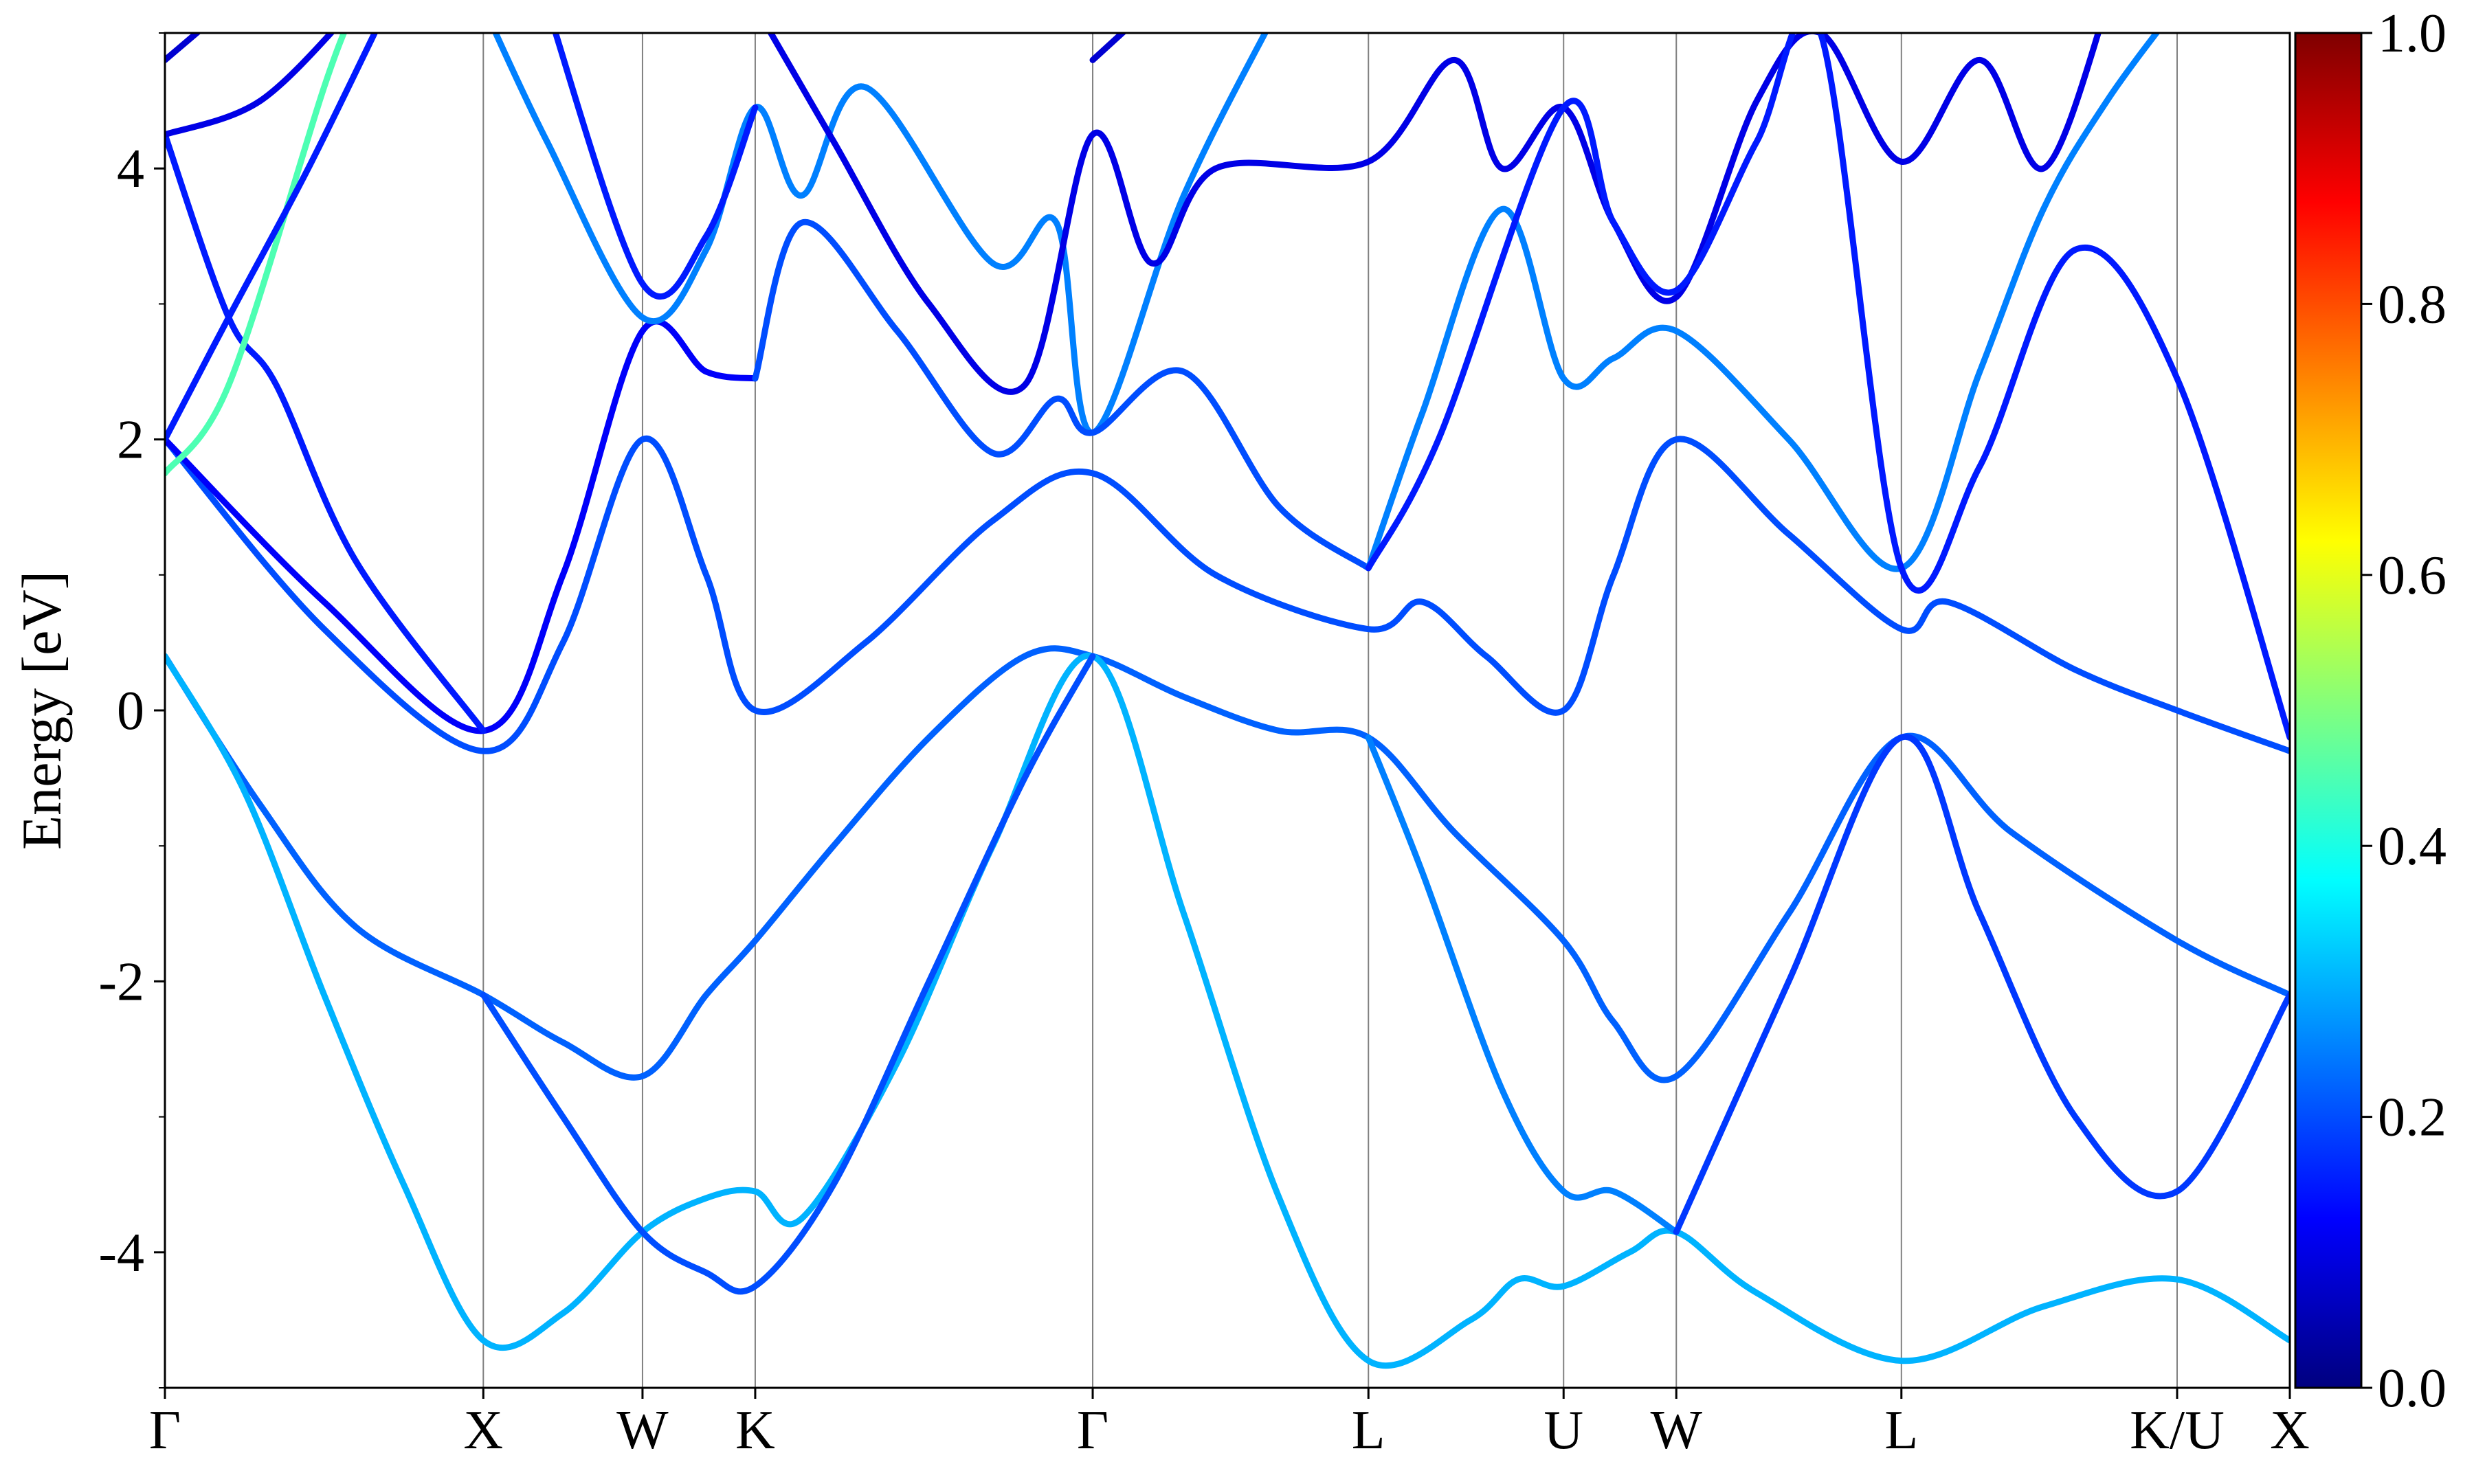 This screenshot has height=1484, width=2474. Describe the element at coordinates (2412, 304) in the screenshot. I see `colorbar-tick-label: 0.8` at that location.